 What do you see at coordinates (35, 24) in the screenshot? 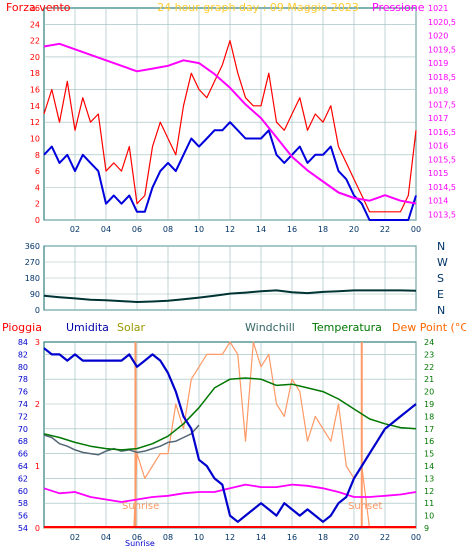
I see `y-tick-label-left: 24` at bounding box center [35, 24].